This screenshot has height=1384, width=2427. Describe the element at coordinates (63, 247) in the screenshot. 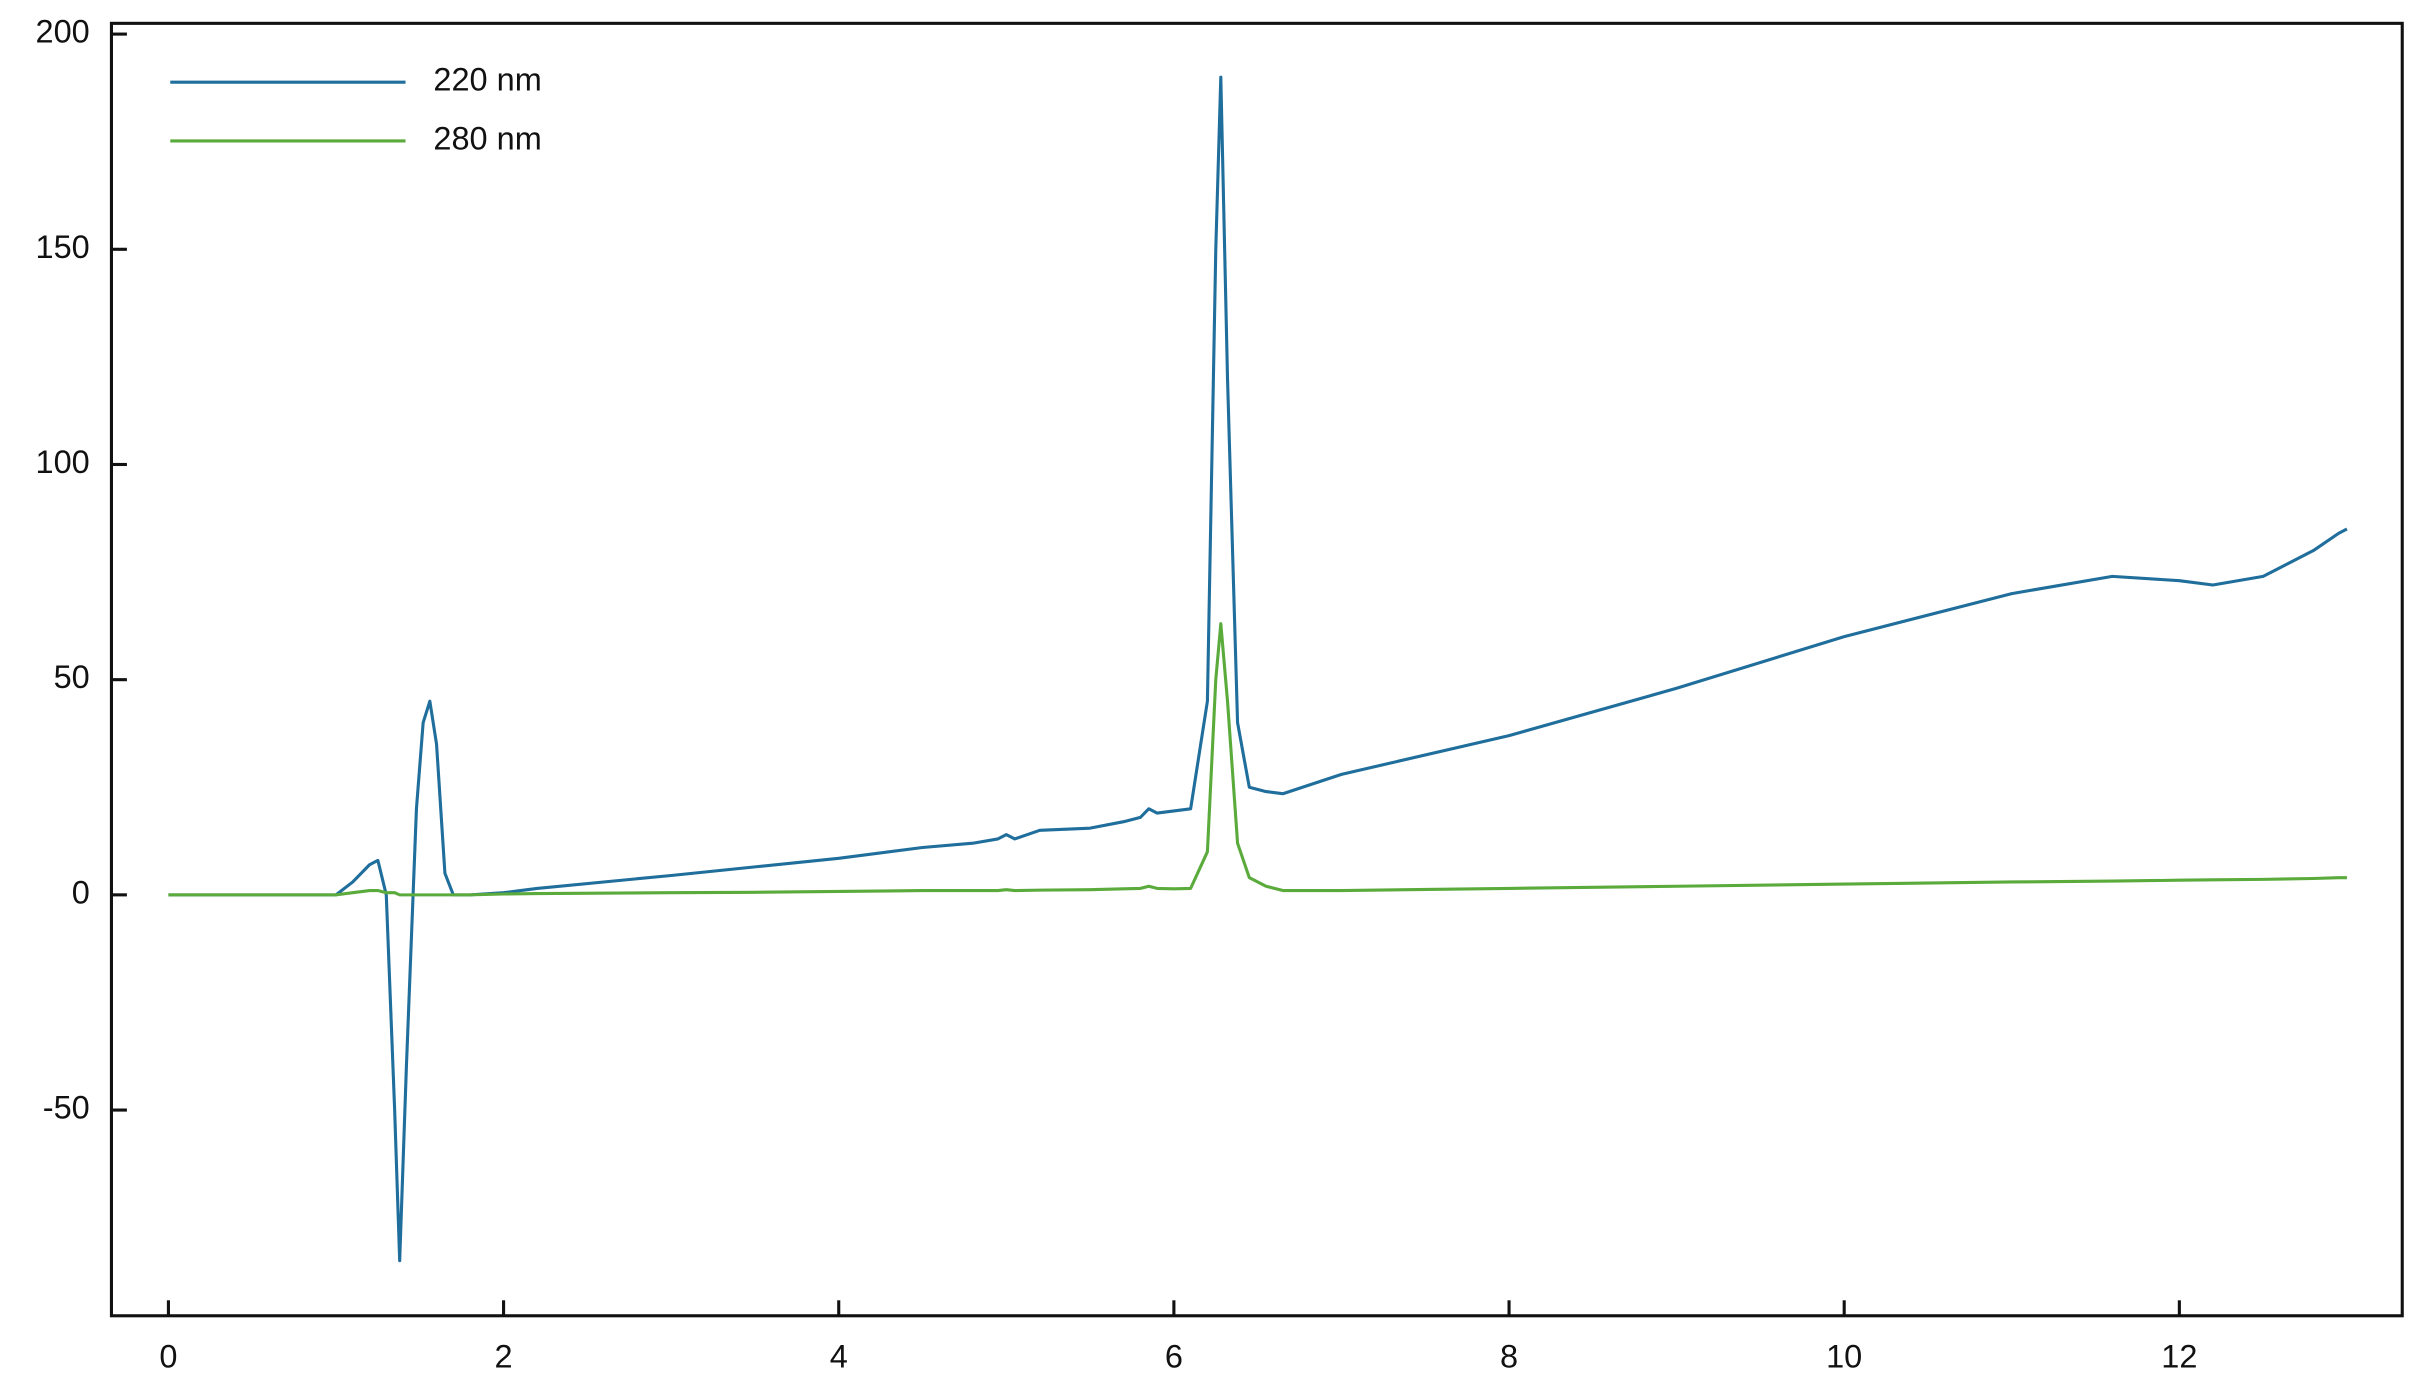

I see `y-tick-label: 150` at that location.